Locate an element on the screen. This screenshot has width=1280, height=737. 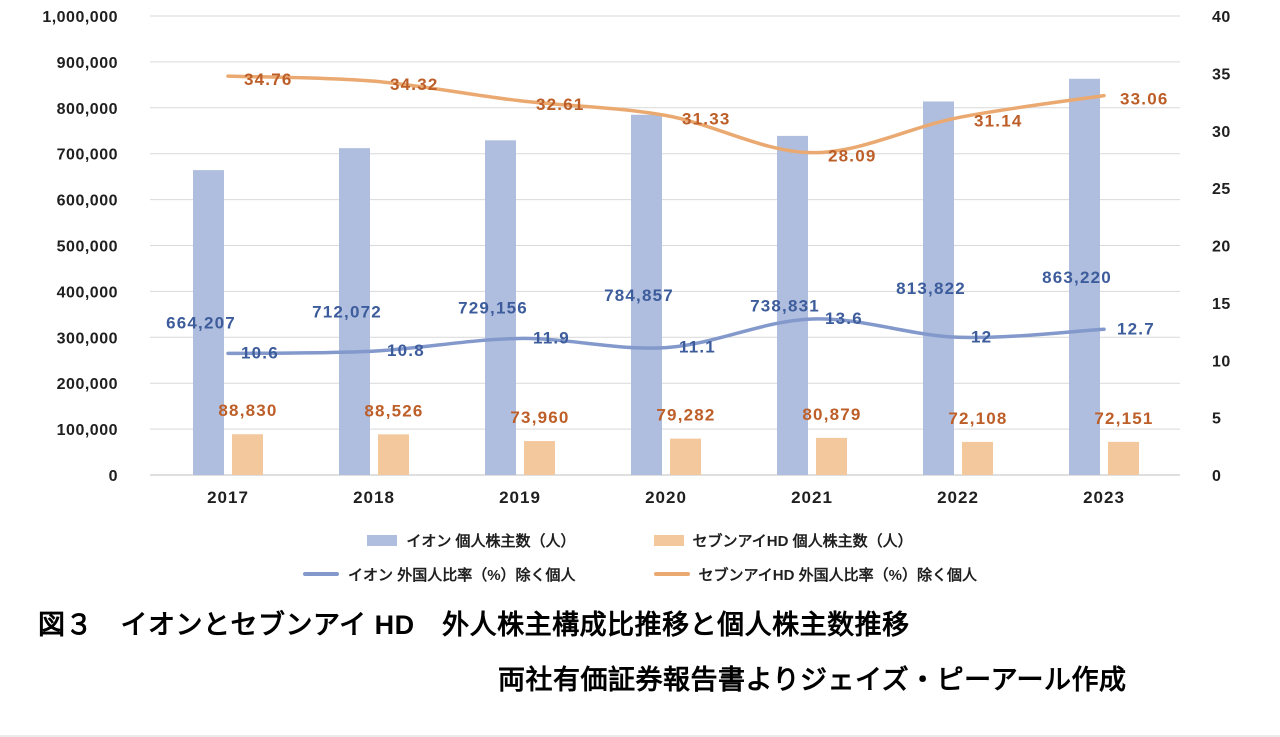
right-axis-tick-label: 15 is located at coordinates (1221, 304).